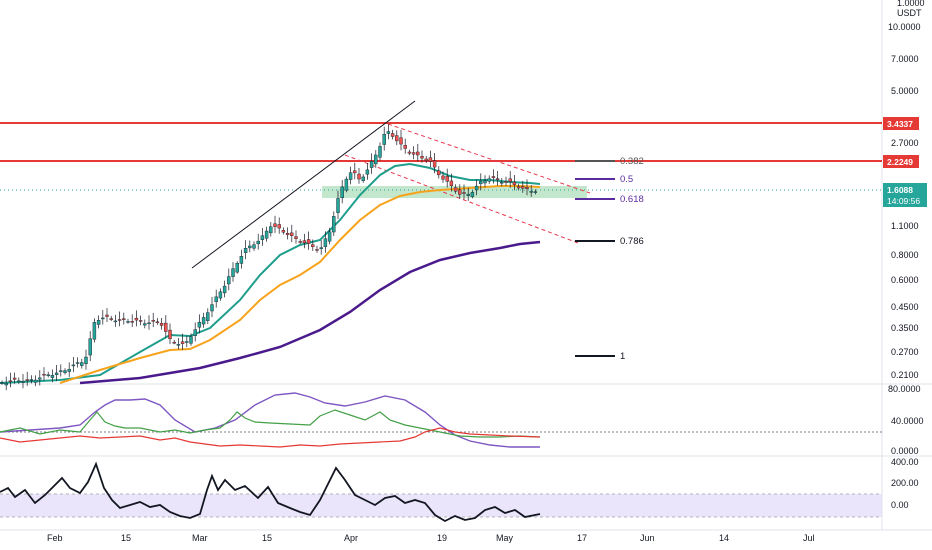 This screenshot has height=550, width=932. What do you see at coordinates (303, 184) in the screenshot?
I see `rising-trendline` at bounding box center [303, 184].